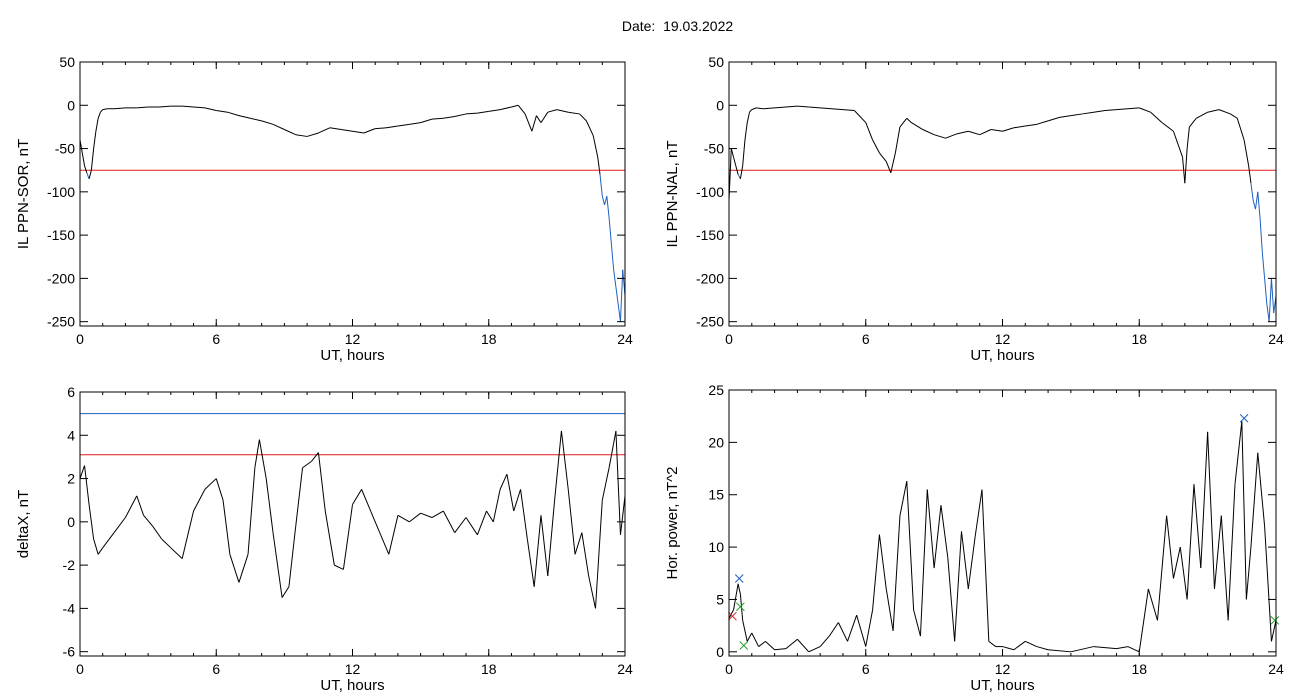 The height and width of the screenshot is (700, 1300). I want to click on y-tick-label: -50, so click(65, 149).